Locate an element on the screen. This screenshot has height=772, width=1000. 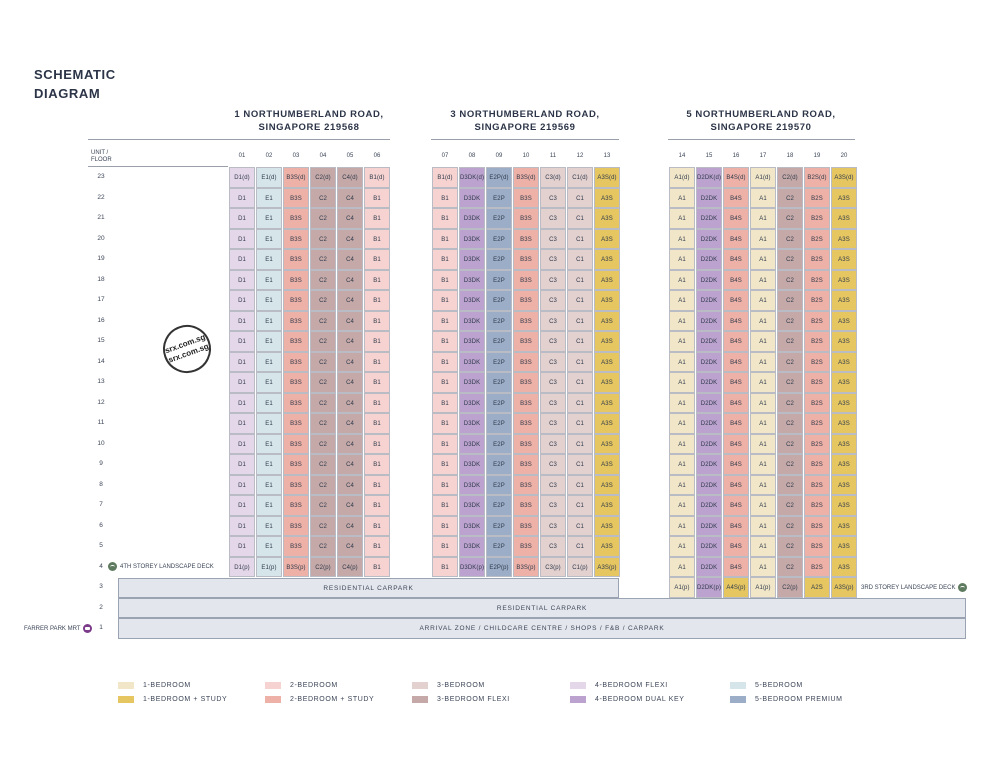
unit-cell: A1(p) is located at coordinates (682, 587).